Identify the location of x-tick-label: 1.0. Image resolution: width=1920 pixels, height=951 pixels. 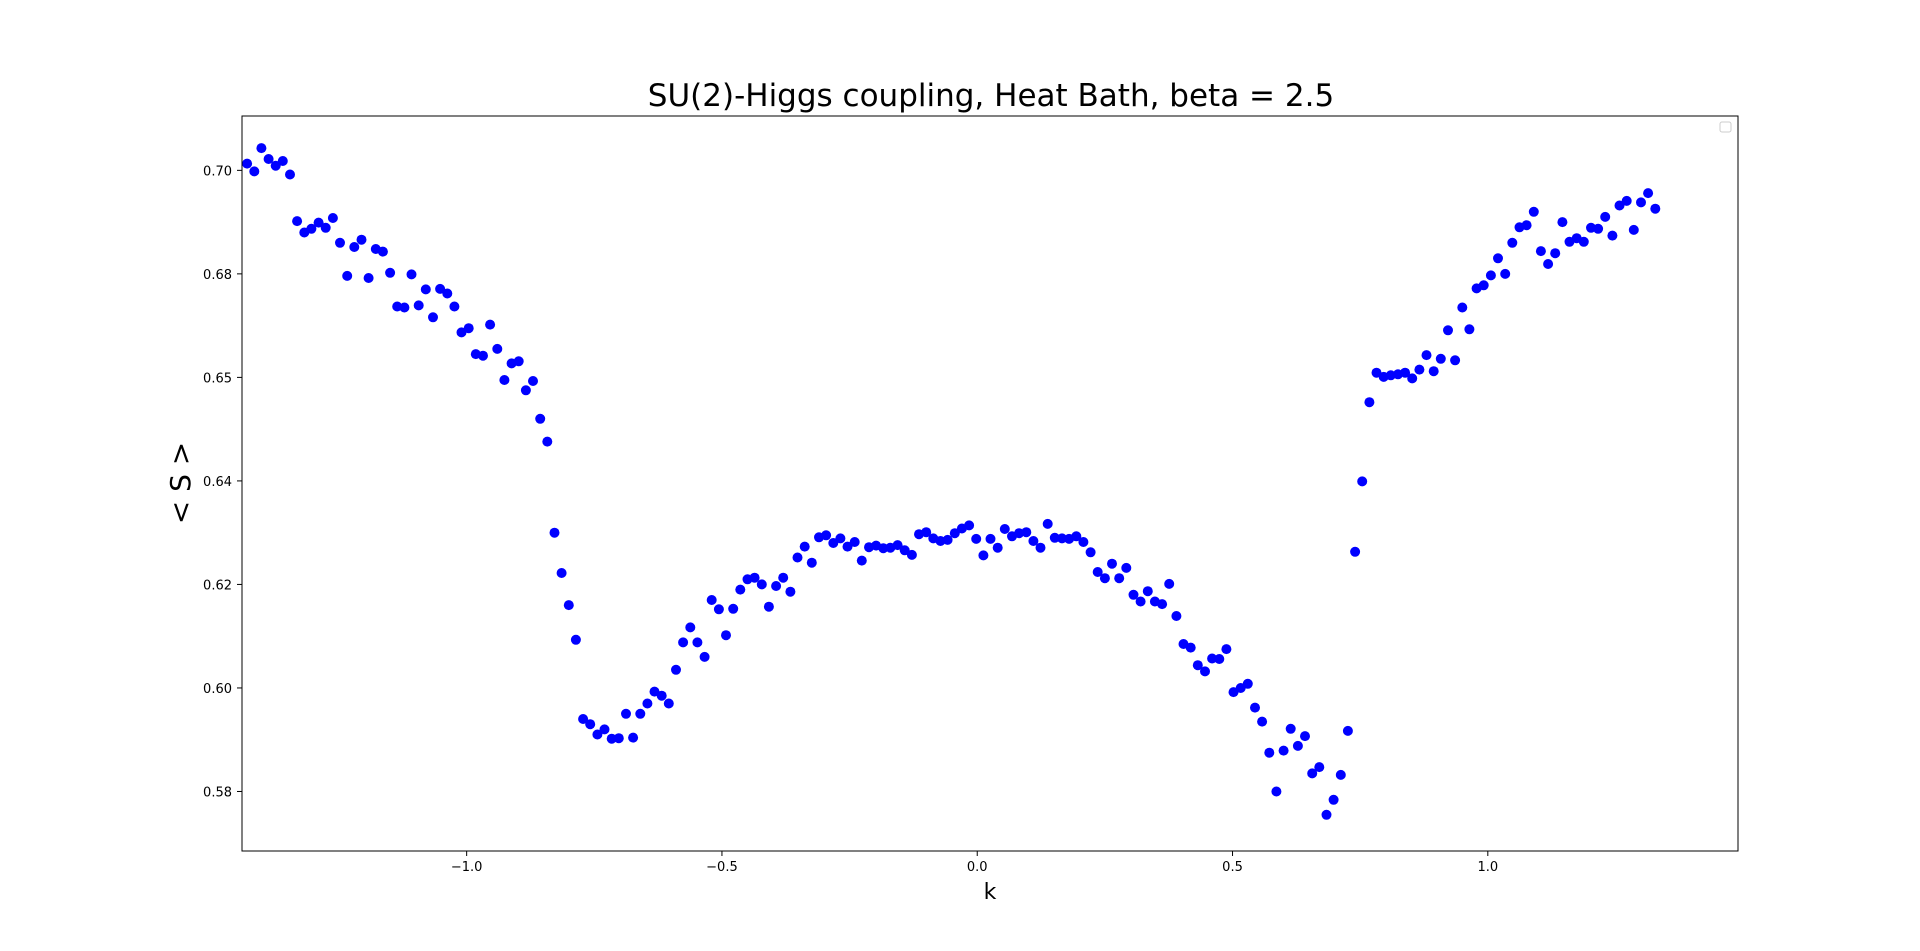
(1487, 867).